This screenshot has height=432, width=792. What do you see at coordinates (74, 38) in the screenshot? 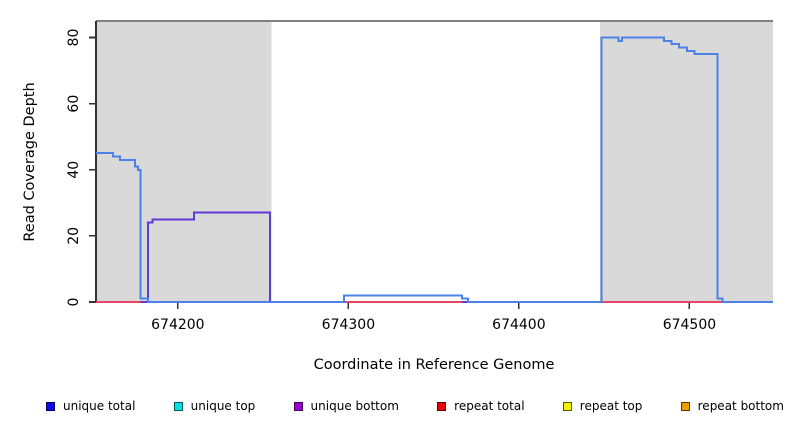
I see `y-tick-label: 80` at bounding box center [74, 38].